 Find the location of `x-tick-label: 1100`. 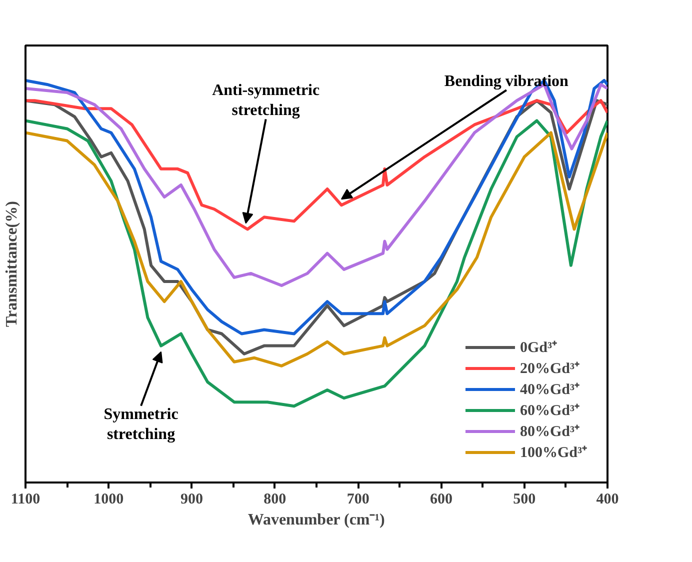

x-tick-label: 1100 is located at coordinates (25, 500).